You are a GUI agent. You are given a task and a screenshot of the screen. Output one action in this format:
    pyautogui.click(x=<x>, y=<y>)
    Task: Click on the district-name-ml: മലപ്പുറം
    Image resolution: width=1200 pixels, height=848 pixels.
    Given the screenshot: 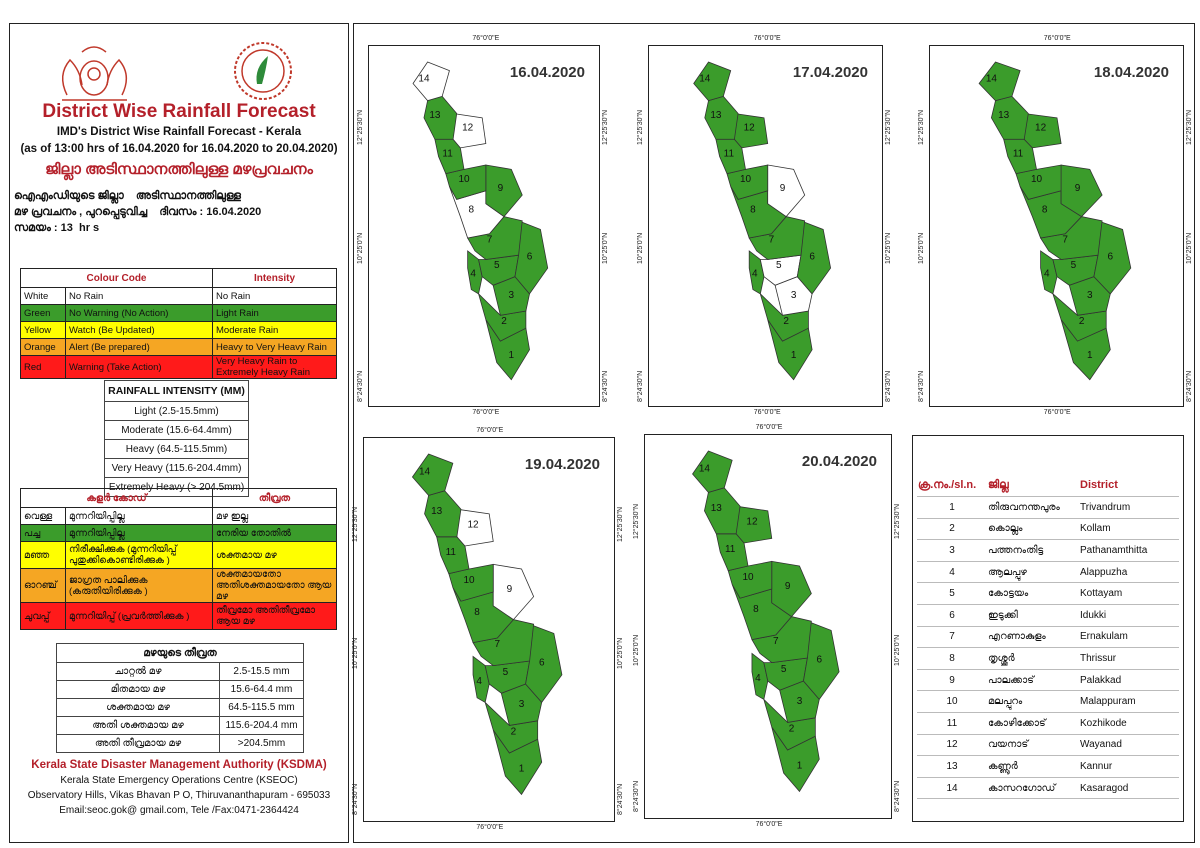 What is the action you would take?
    pyautogui.click(x=1033, y=701)
    